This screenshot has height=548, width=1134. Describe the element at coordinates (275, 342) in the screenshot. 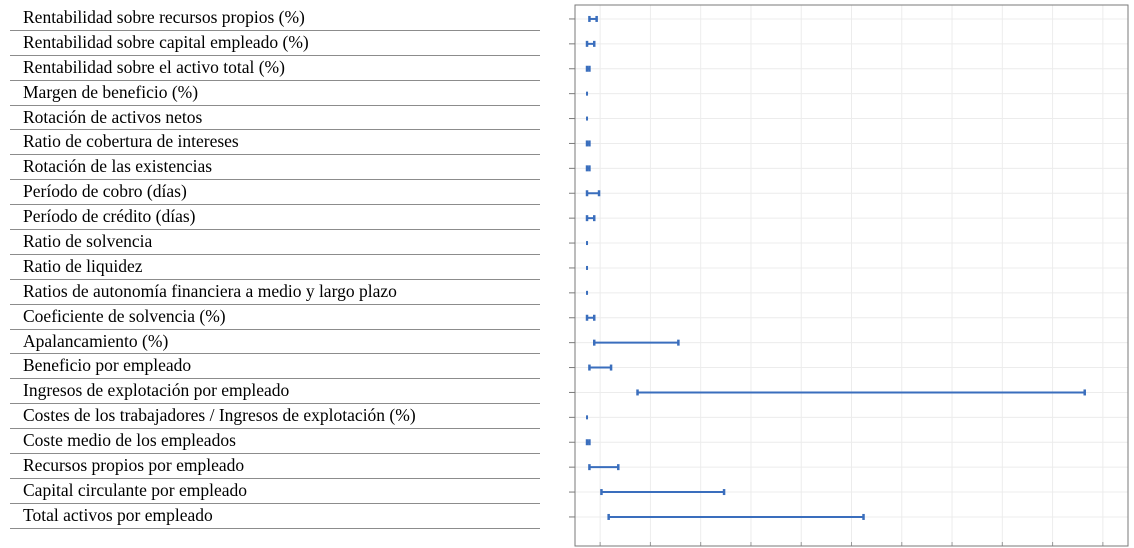

I see `category-label: Apalancamiento (%)` at that location.